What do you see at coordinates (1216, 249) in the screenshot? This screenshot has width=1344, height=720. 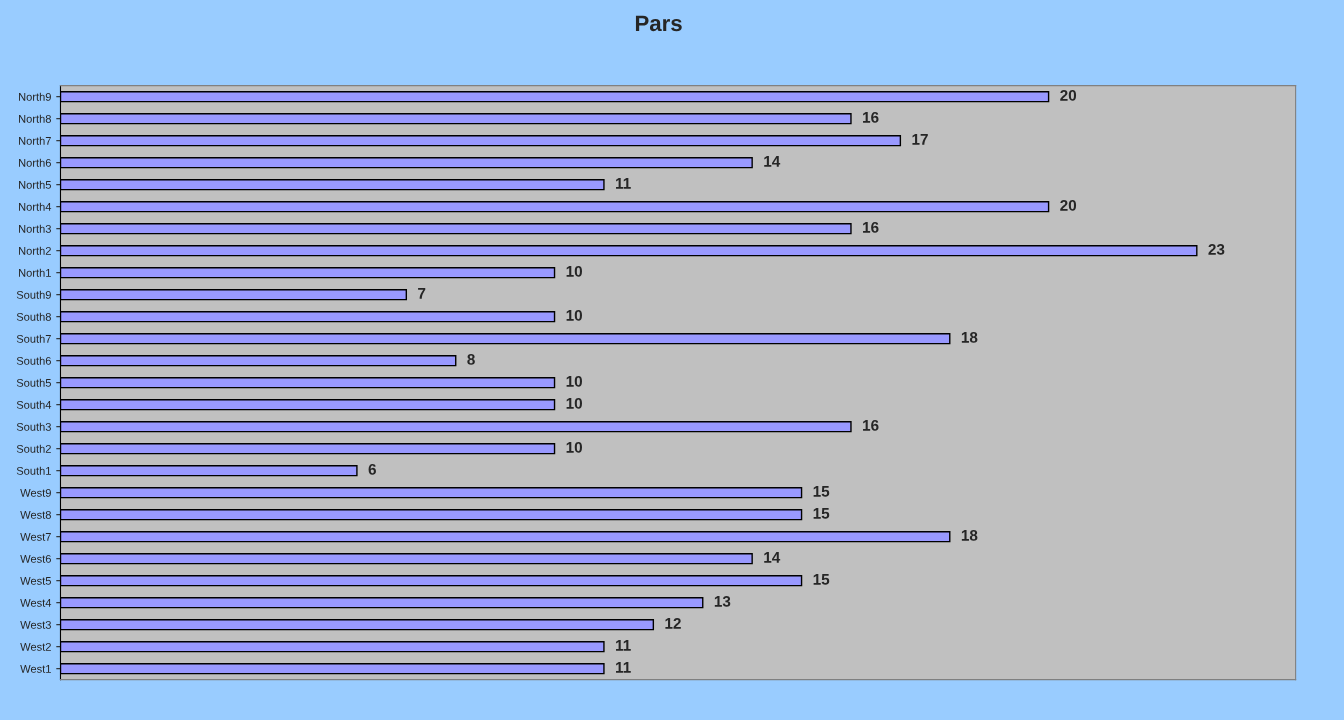 I see `data-label: 23` at bounding box center [1216, 249].